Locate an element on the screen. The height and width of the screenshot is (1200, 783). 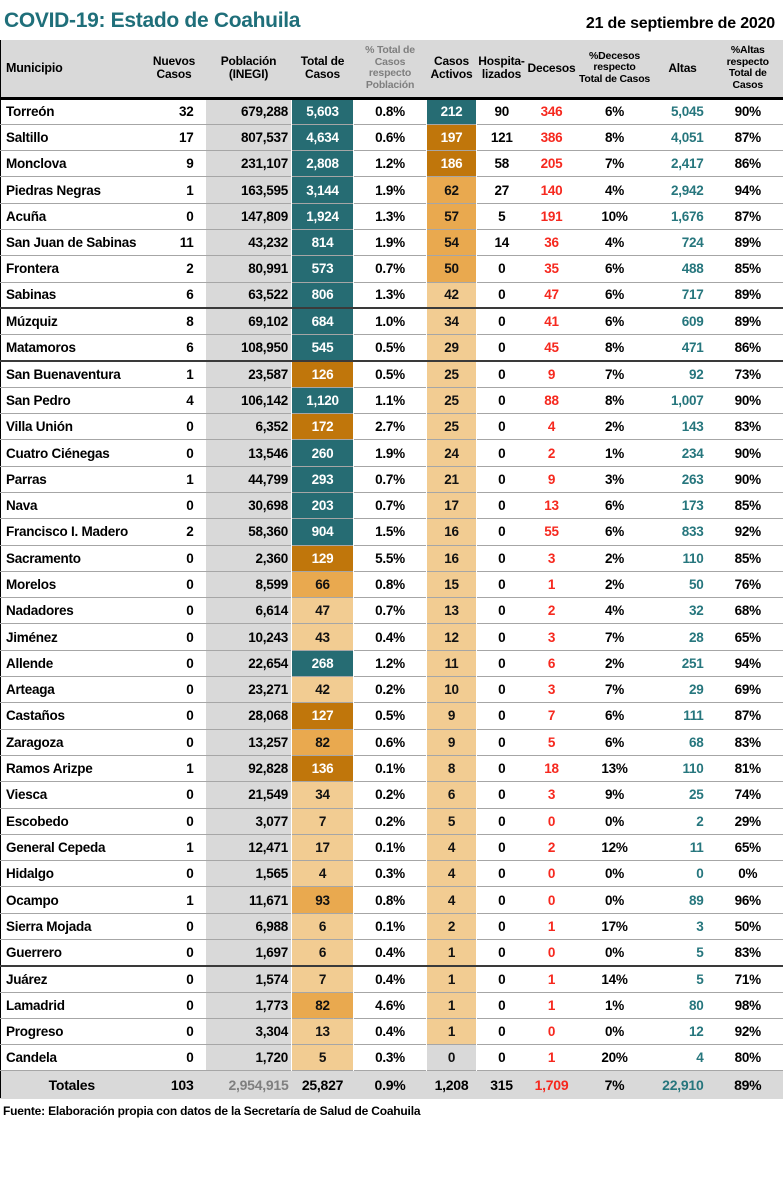
table-row: Castaños 0 28,068 127 0.5% 9 0 7 6% 111 87% is located at coordinates (391, 716).